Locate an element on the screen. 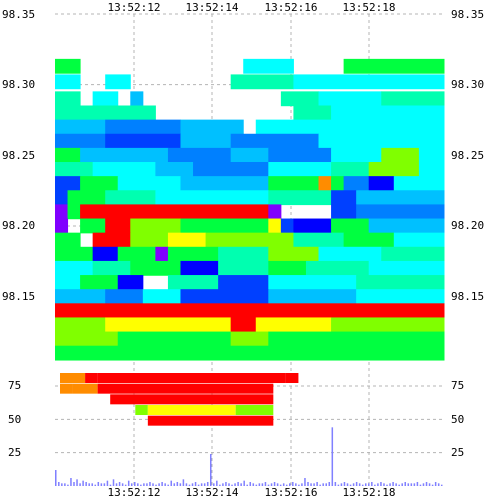 The height and width of the screenshot is (500, 500). price-tick-label: 98.25 is located at coordinates (467, 155).